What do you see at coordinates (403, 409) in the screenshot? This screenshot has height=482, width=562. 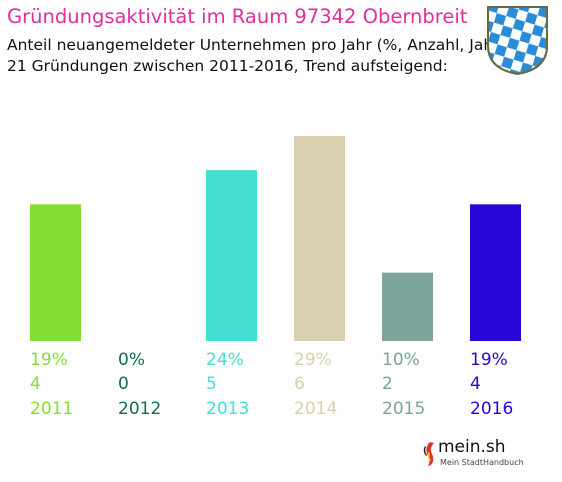 I see `year-label-2015: 2015` at bounding box center [403, 409].